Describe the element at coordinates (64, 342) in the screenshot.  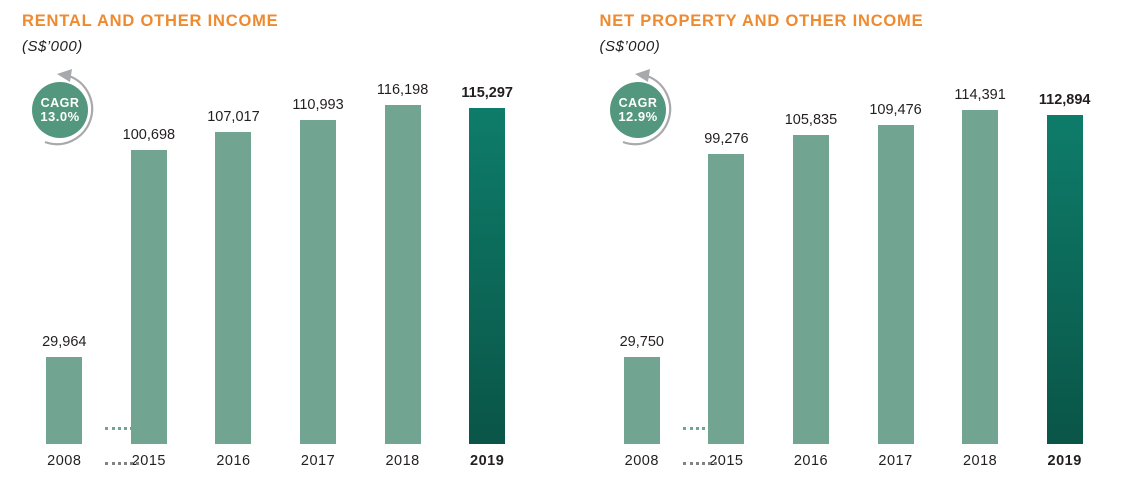
I see `bar-value-label: 29,964` at that location.